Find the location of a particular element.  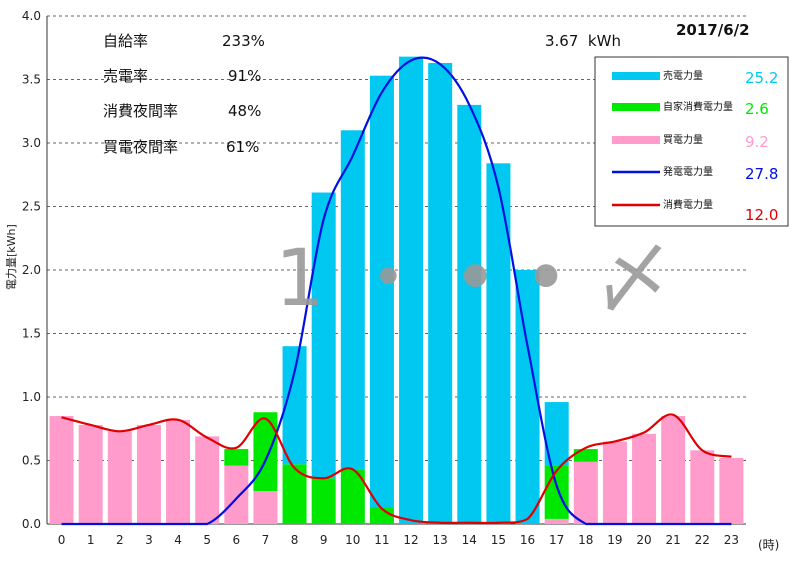

date-label: 2017/6/2 is located at coordinates (713, 30).